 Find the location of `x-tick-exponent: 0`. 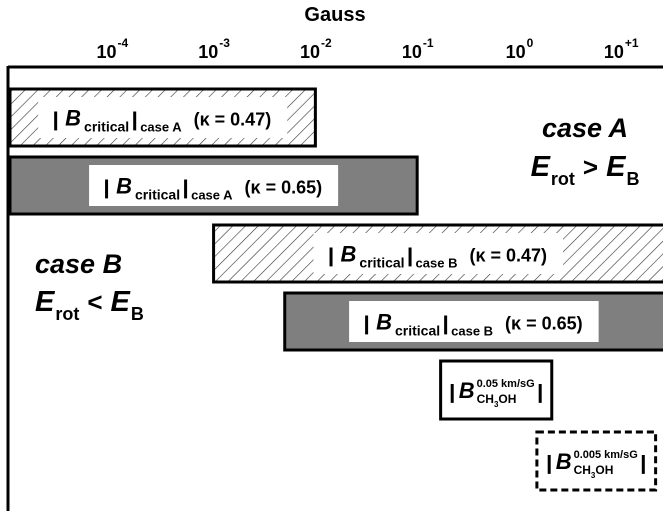

x-tick-exponent: 0 is located at coordinates (530, 43).